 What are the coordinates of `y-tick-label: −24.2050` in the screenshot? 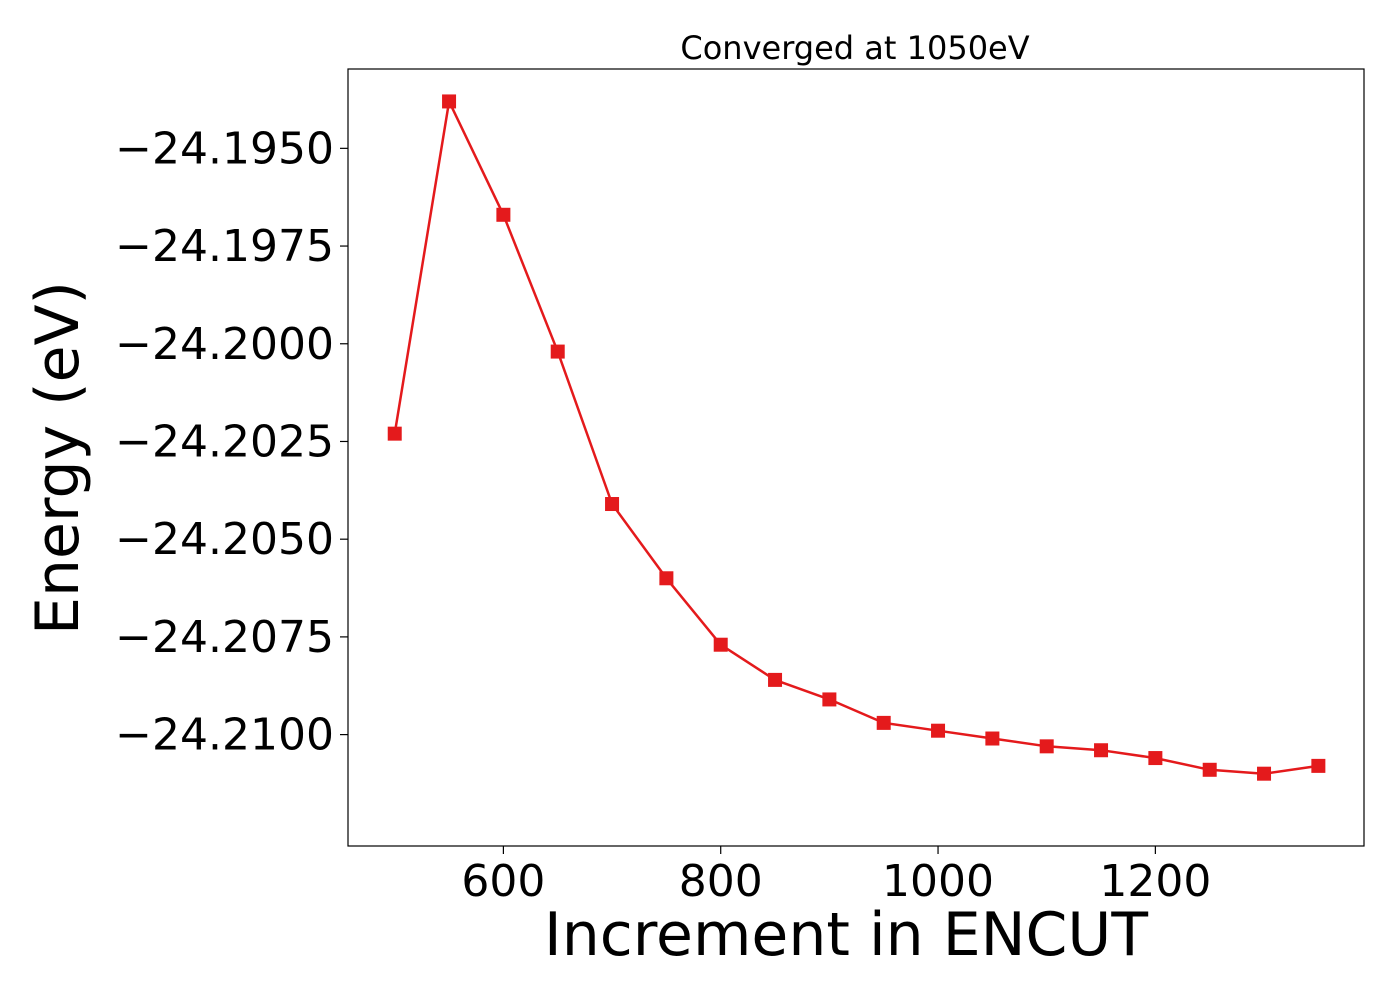 It's located at (224, 539).